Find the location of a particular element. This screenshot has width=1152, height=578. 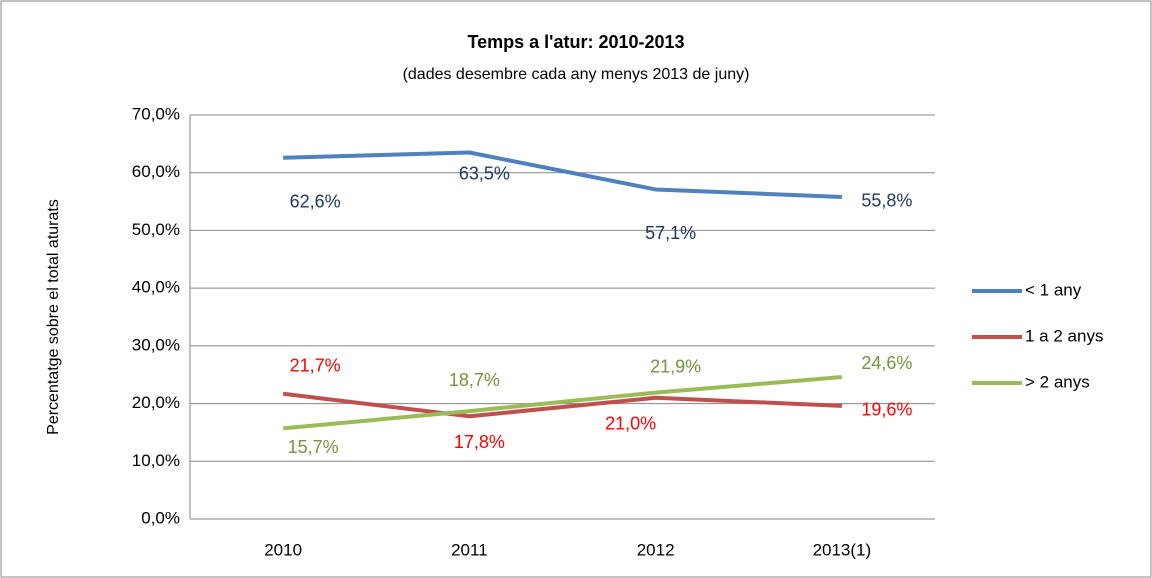

data-label: 62,6% is located at coordinates (315, 201).